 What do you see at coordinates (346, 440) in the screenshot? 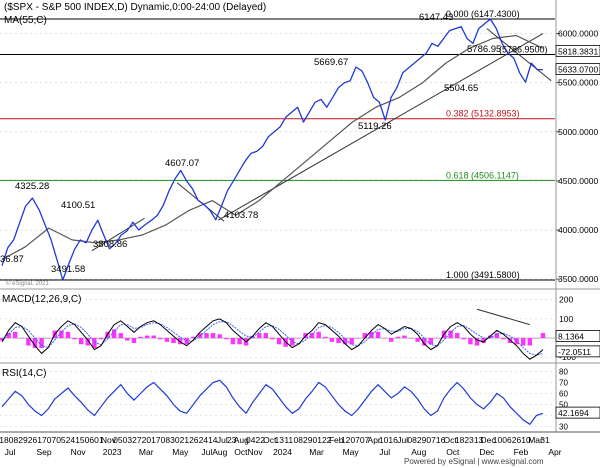
I see `x-tick-label: 12` at bounding box center [346, 440].